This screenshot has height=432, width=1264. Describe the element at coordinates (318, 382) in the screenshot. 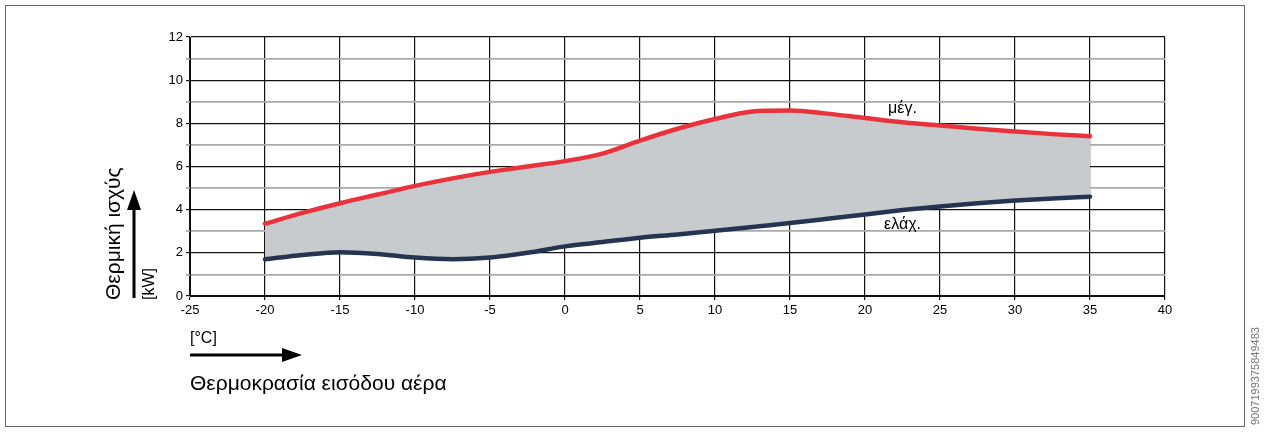

I see `x-axis-title: Θερμοκρασία εισόδου αέρα` at that location.